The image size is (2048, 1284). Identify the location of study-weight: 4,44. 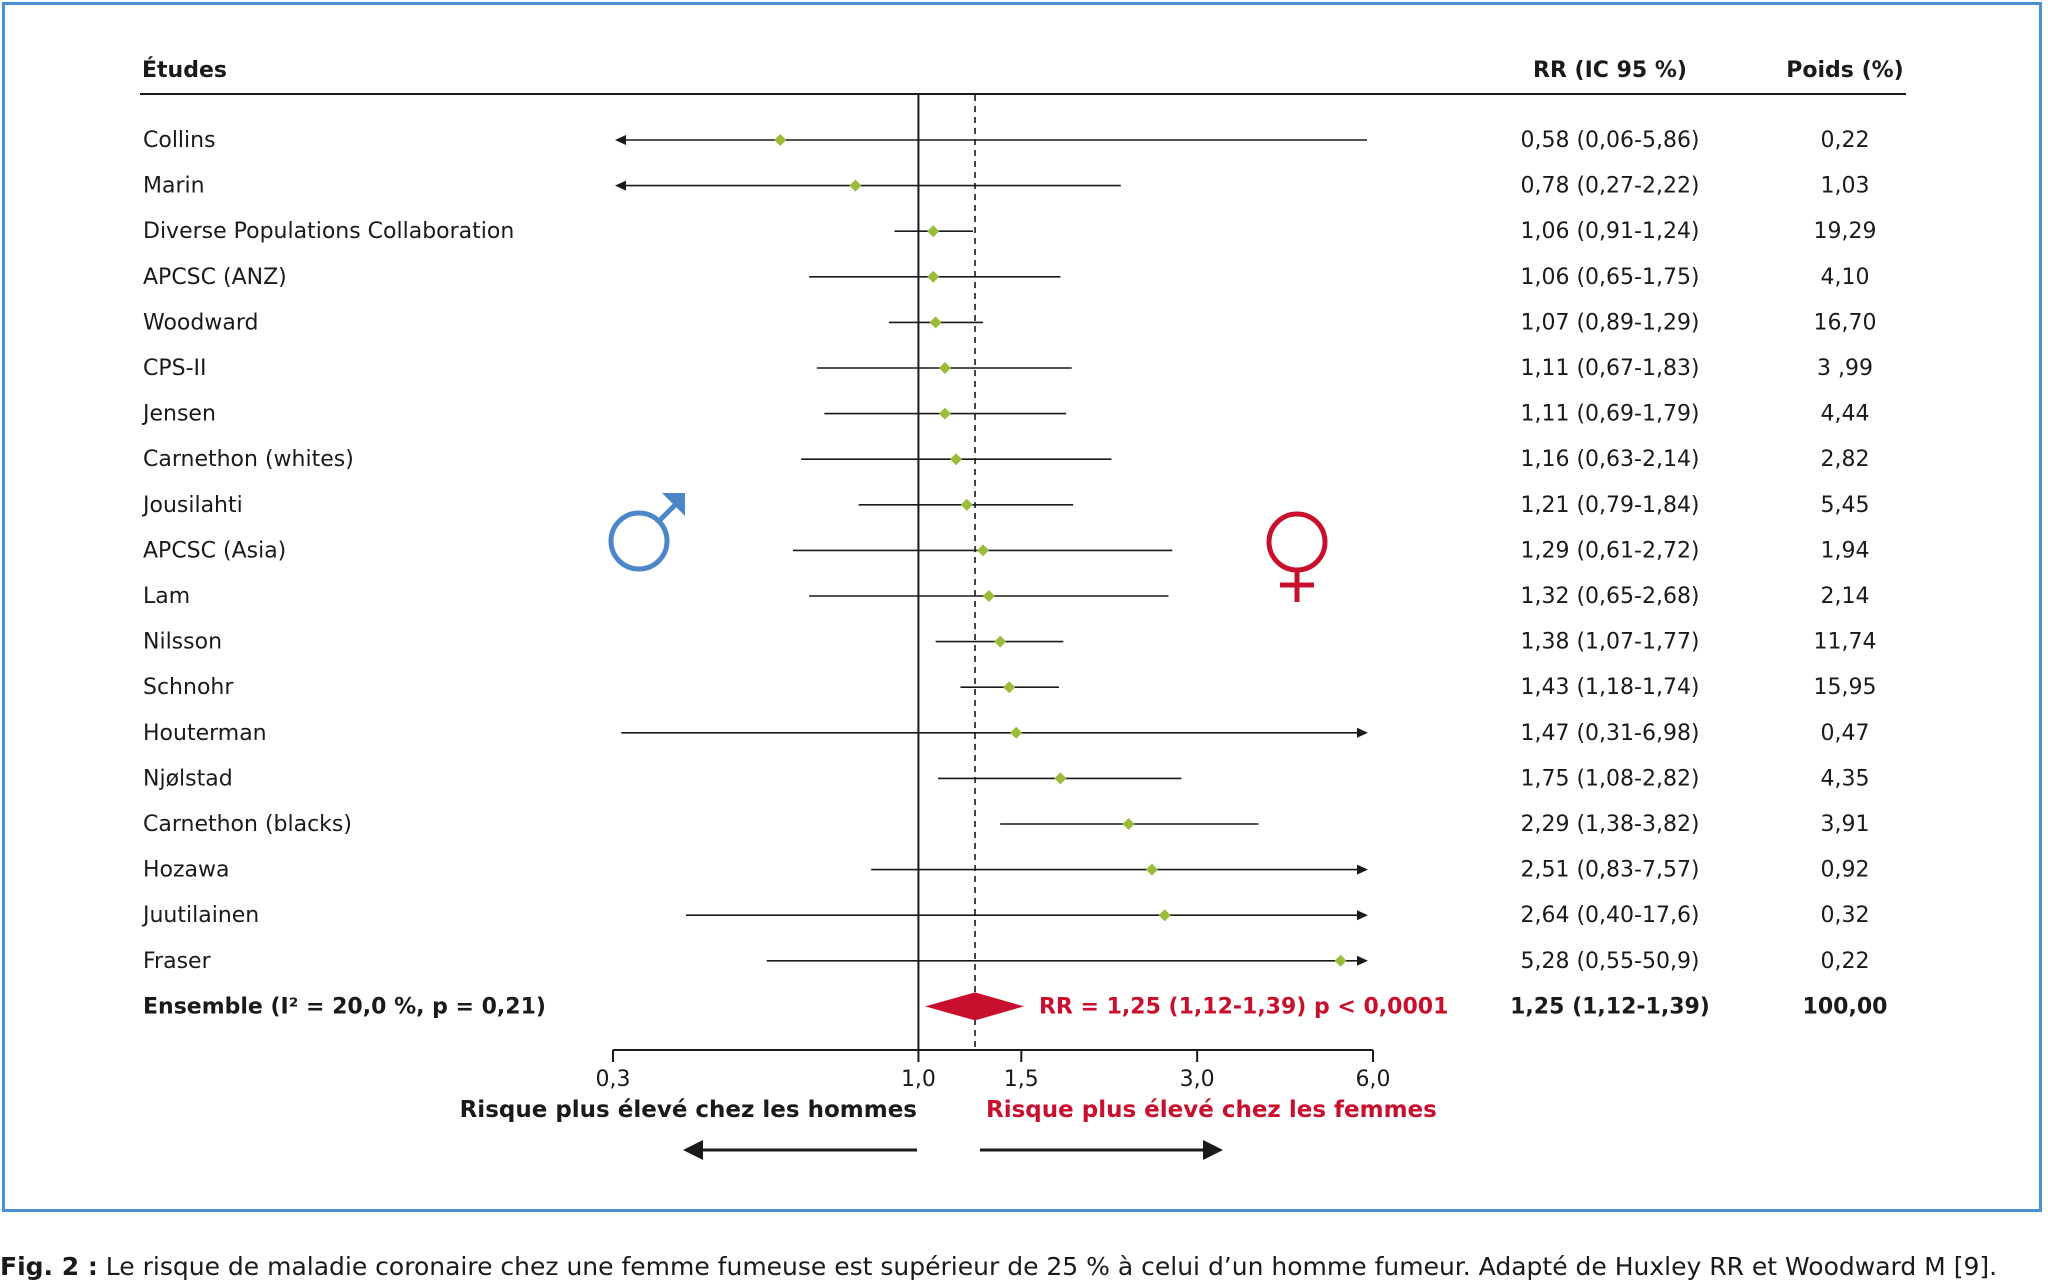
(1845, 414).